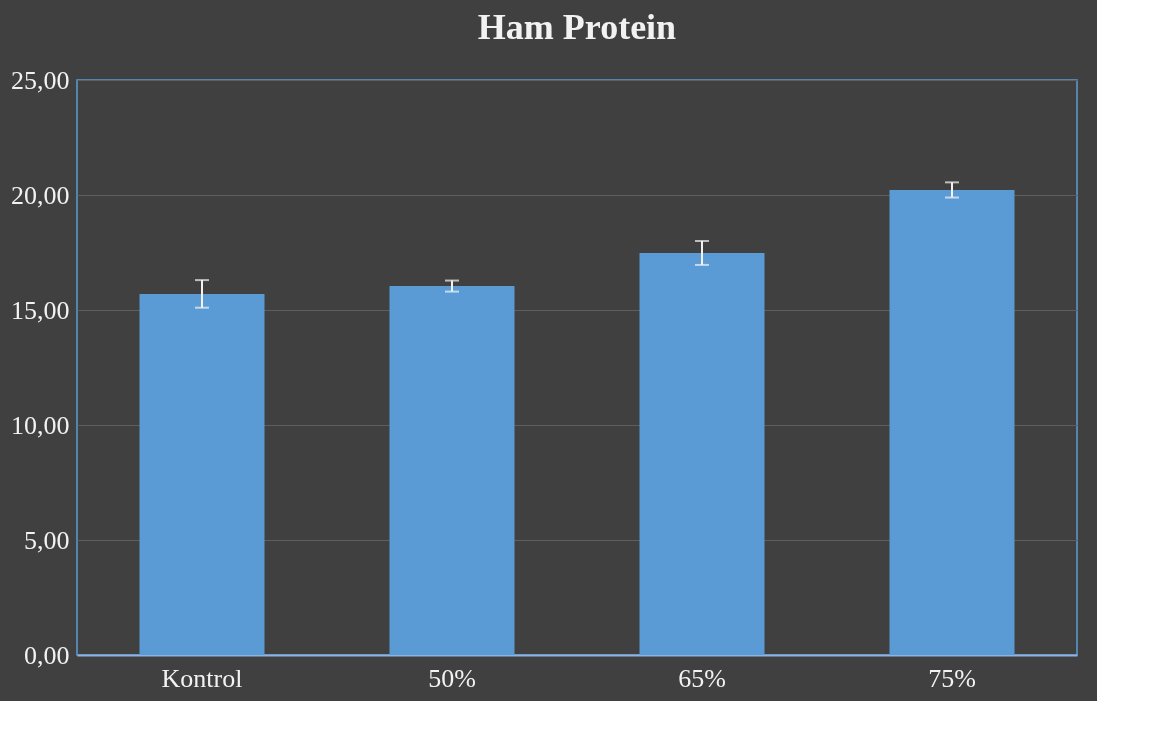 The height and width of the screenshot is (753, 1176). What do you see at coordinates (40, 80) in the screenshot?
I see `y-tick-label: 25,00` at bounding box center [40, 80].